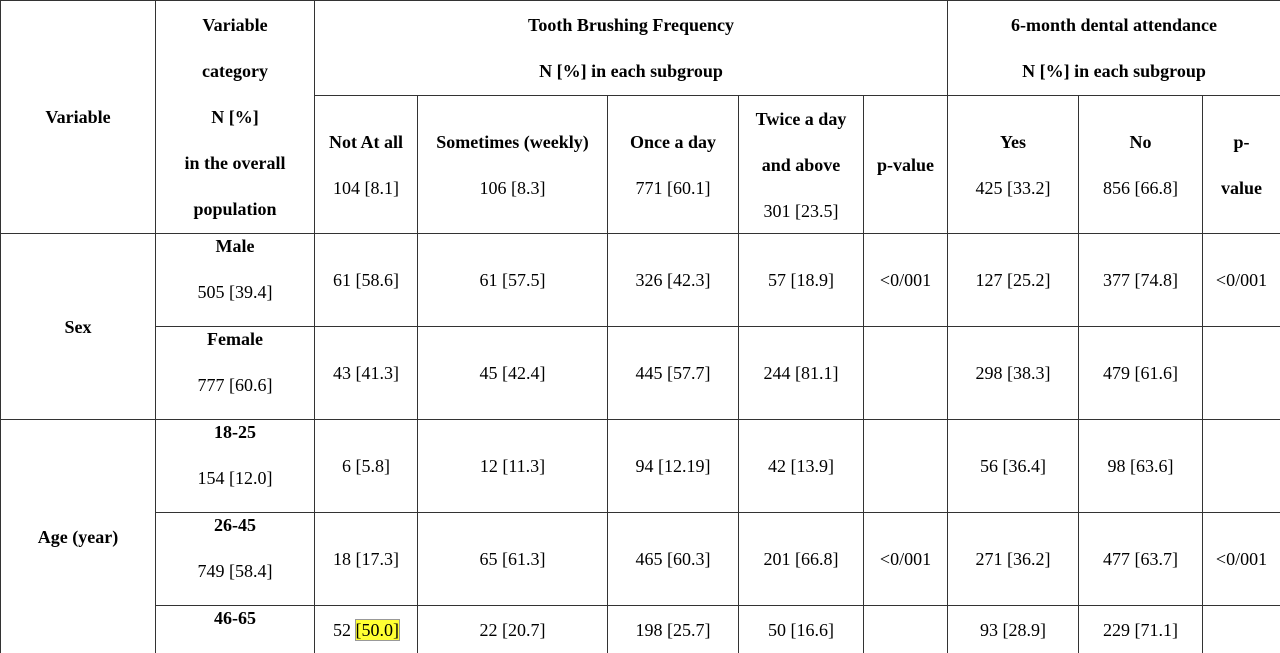  I want to click on column-header: Not At all 104 [8.1], so click(366, 165).